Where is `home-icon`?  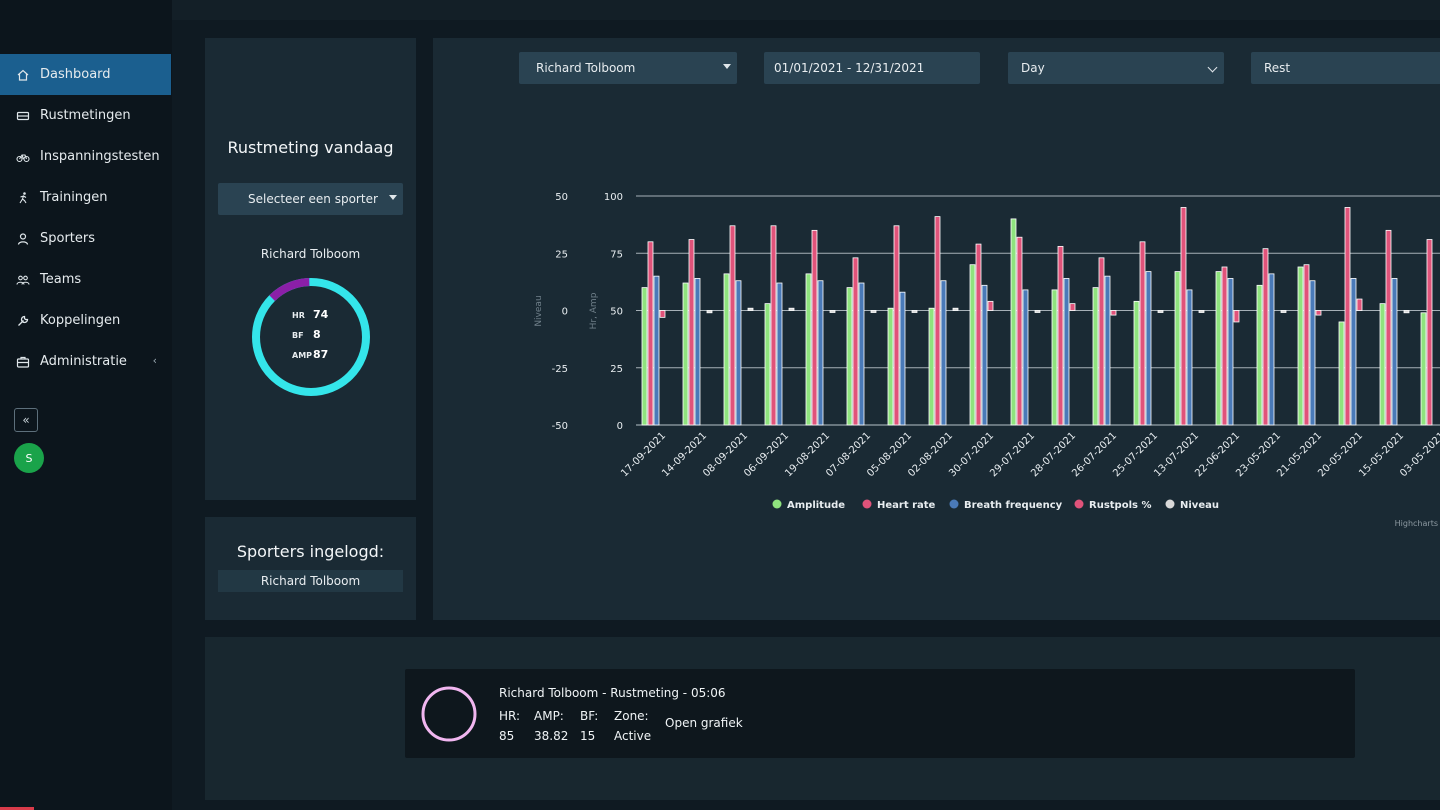
home-icon is located at coordinates (23, 75).